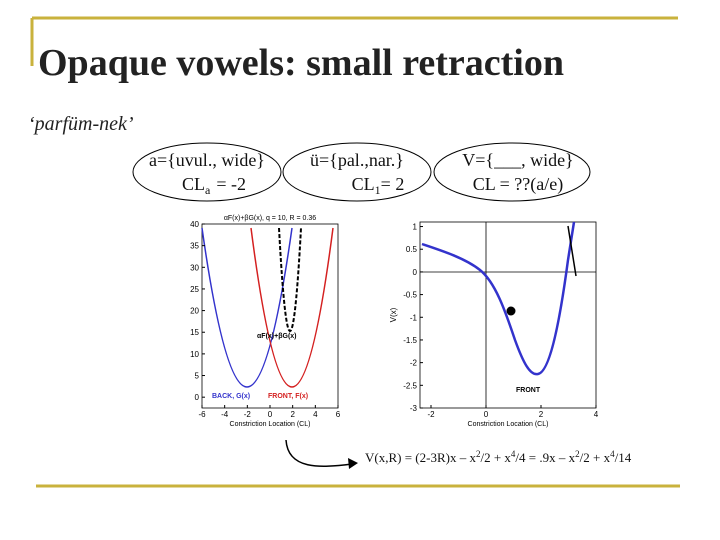 The height and width of the screenshot is (540, 720). I want to click on ellipse-cl: CL = ??(a/e), so click(518, 184).